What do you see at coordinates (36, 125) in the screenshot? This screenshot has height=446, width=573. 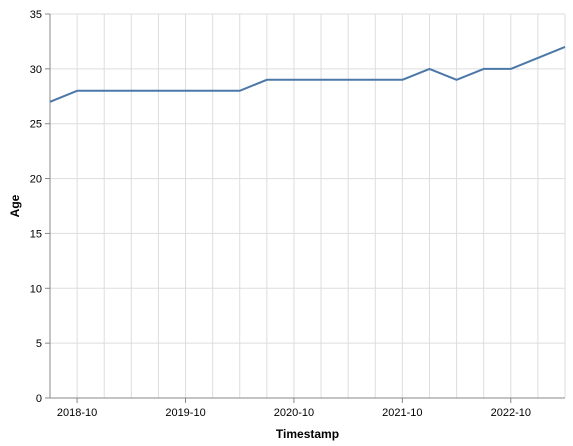 I see `y-tick-label: 25` at bounding box center [36, 125].